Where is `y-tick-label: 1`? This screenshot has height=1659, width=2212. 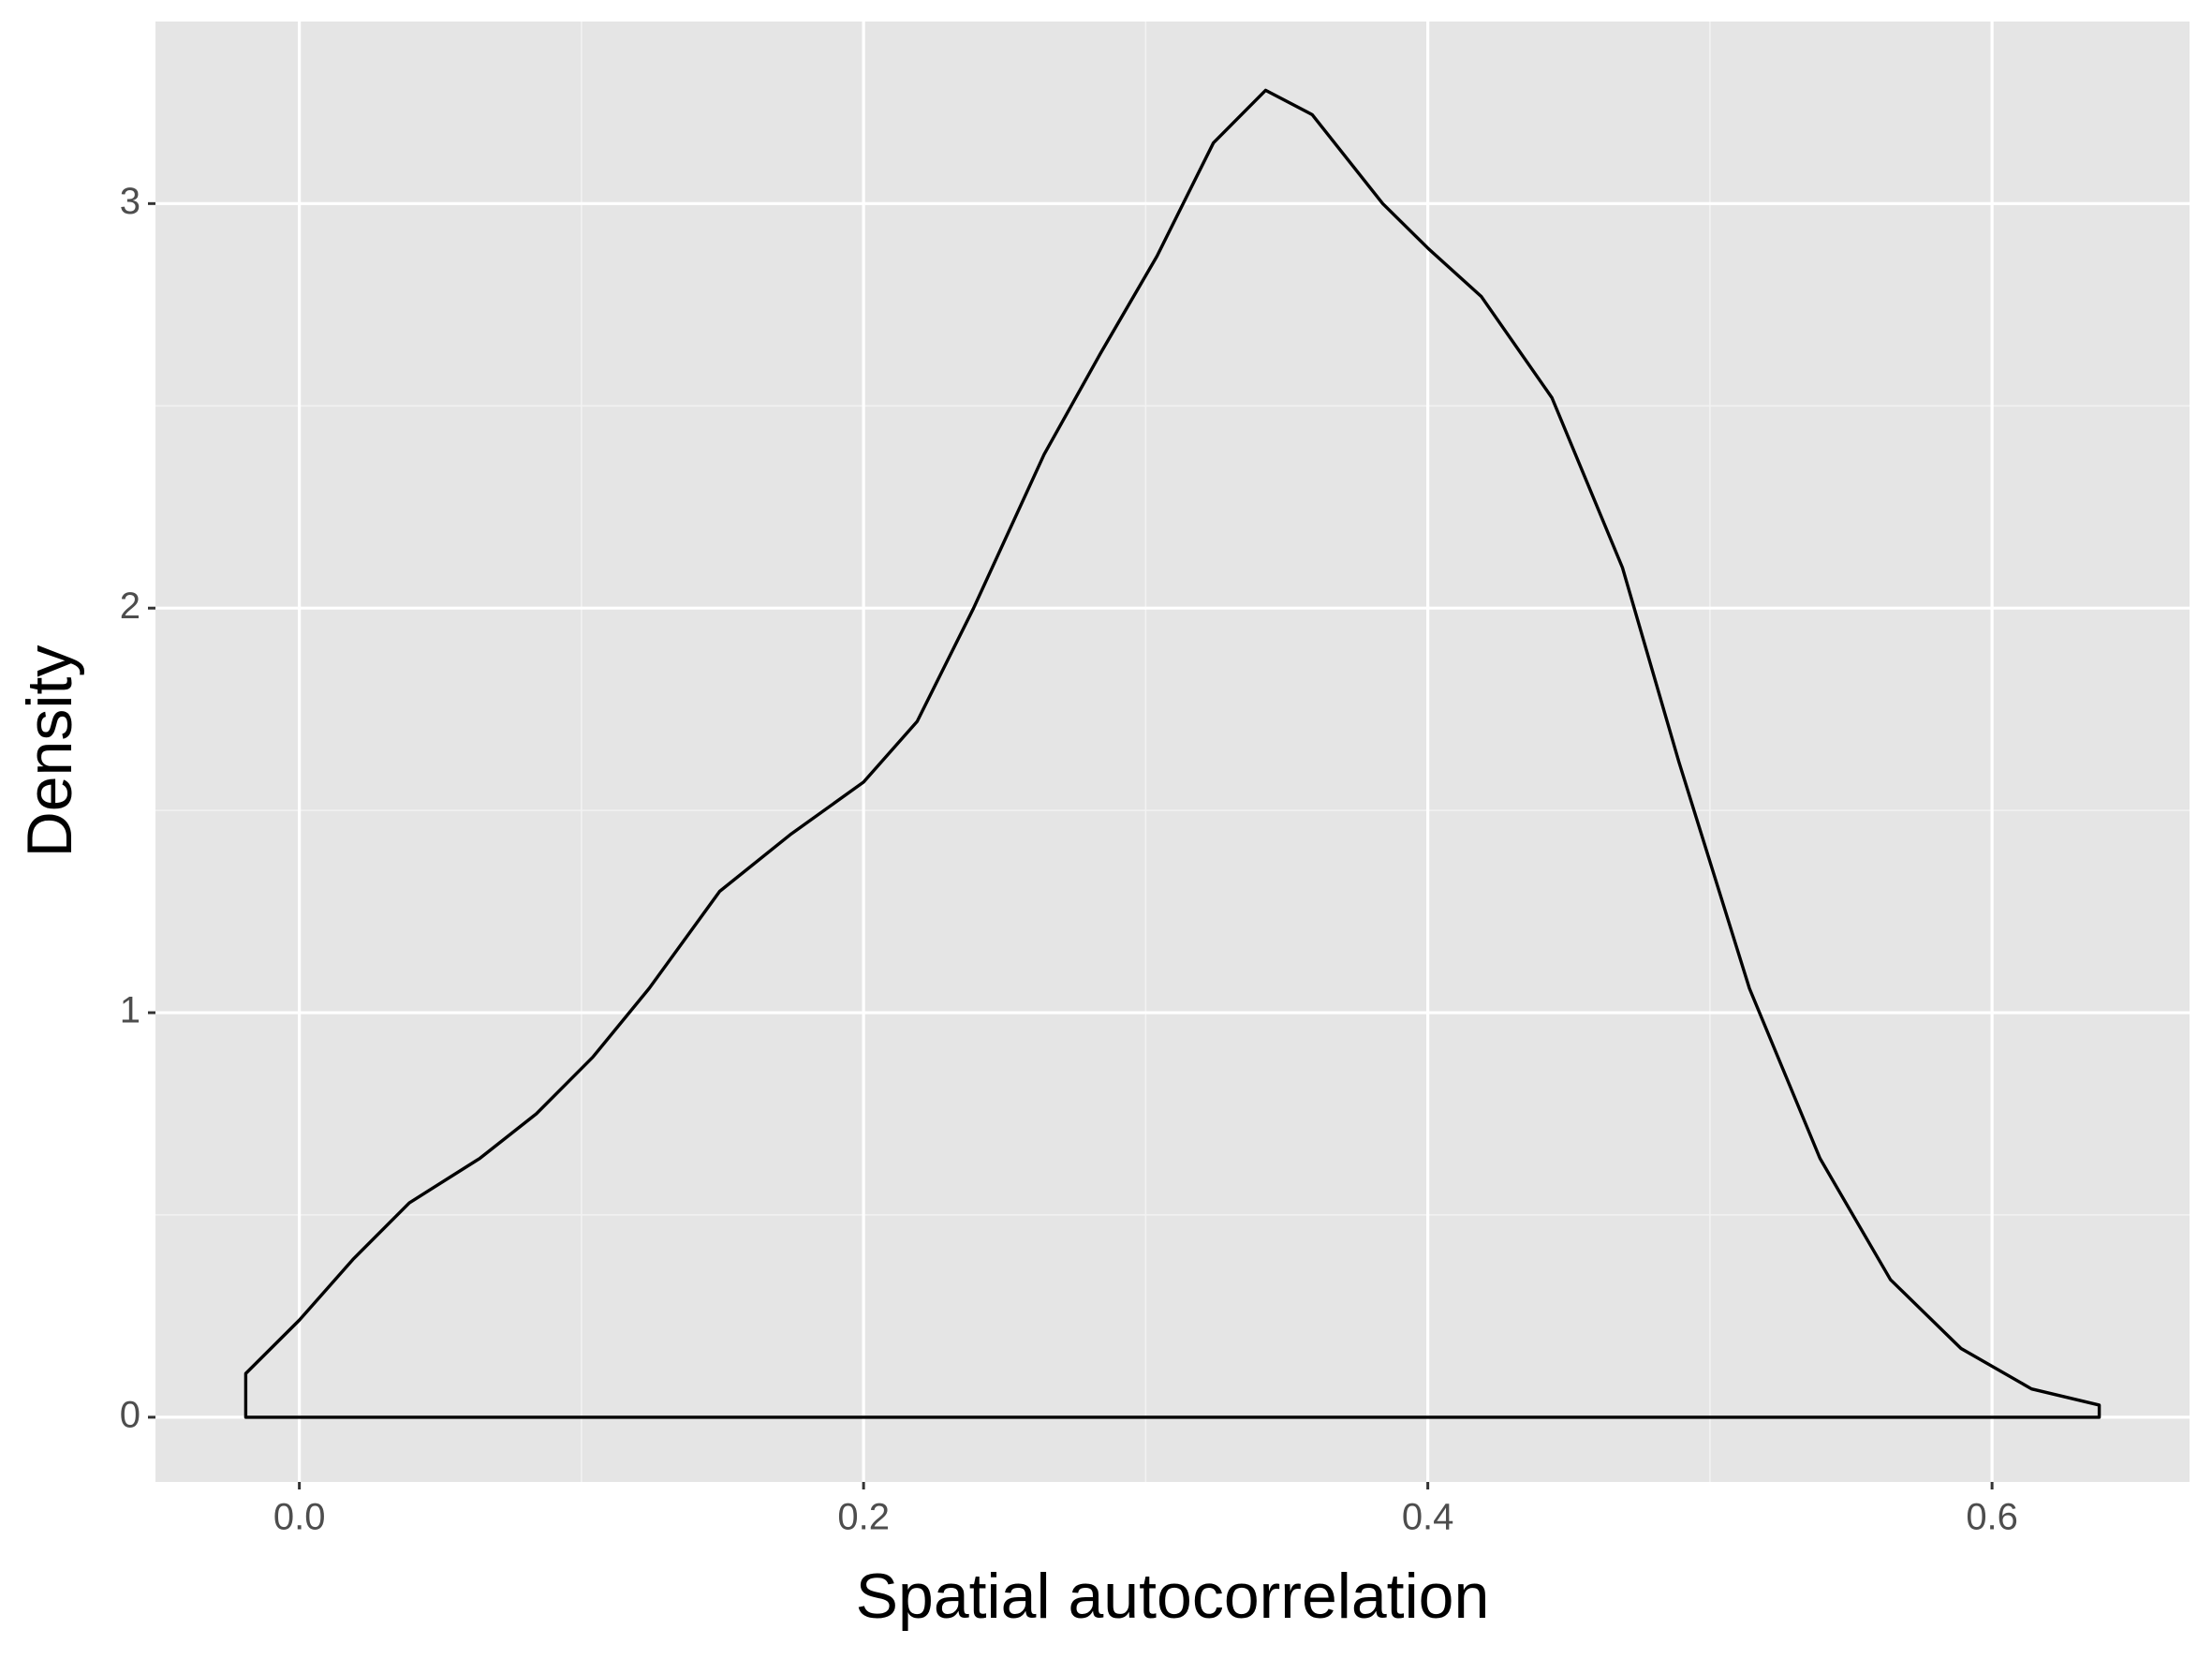 y-tick-label: 1 is located at coordinates (130, 1011).